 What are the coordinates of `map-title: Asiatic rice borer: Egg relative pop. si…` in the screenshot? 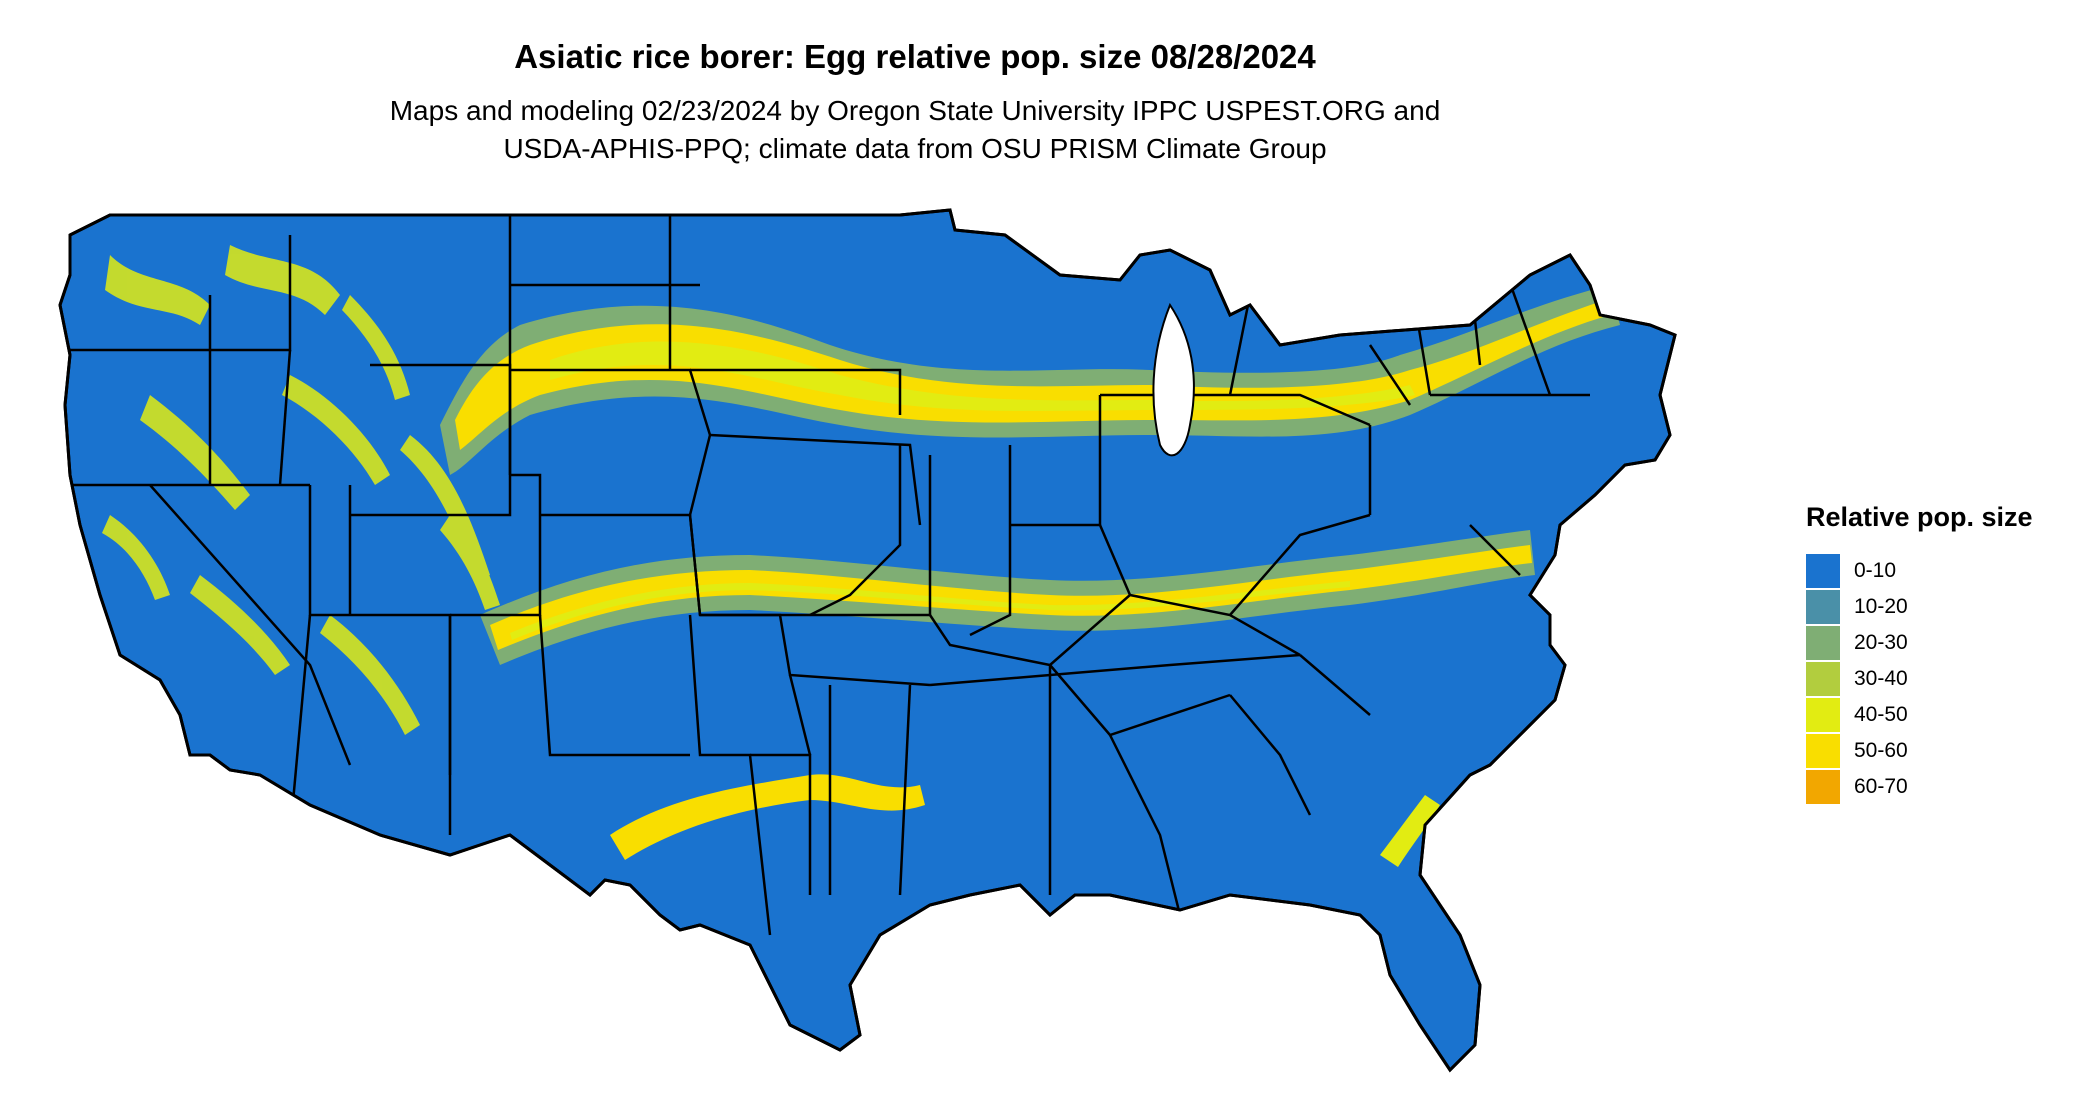 It's located at (915, 56).